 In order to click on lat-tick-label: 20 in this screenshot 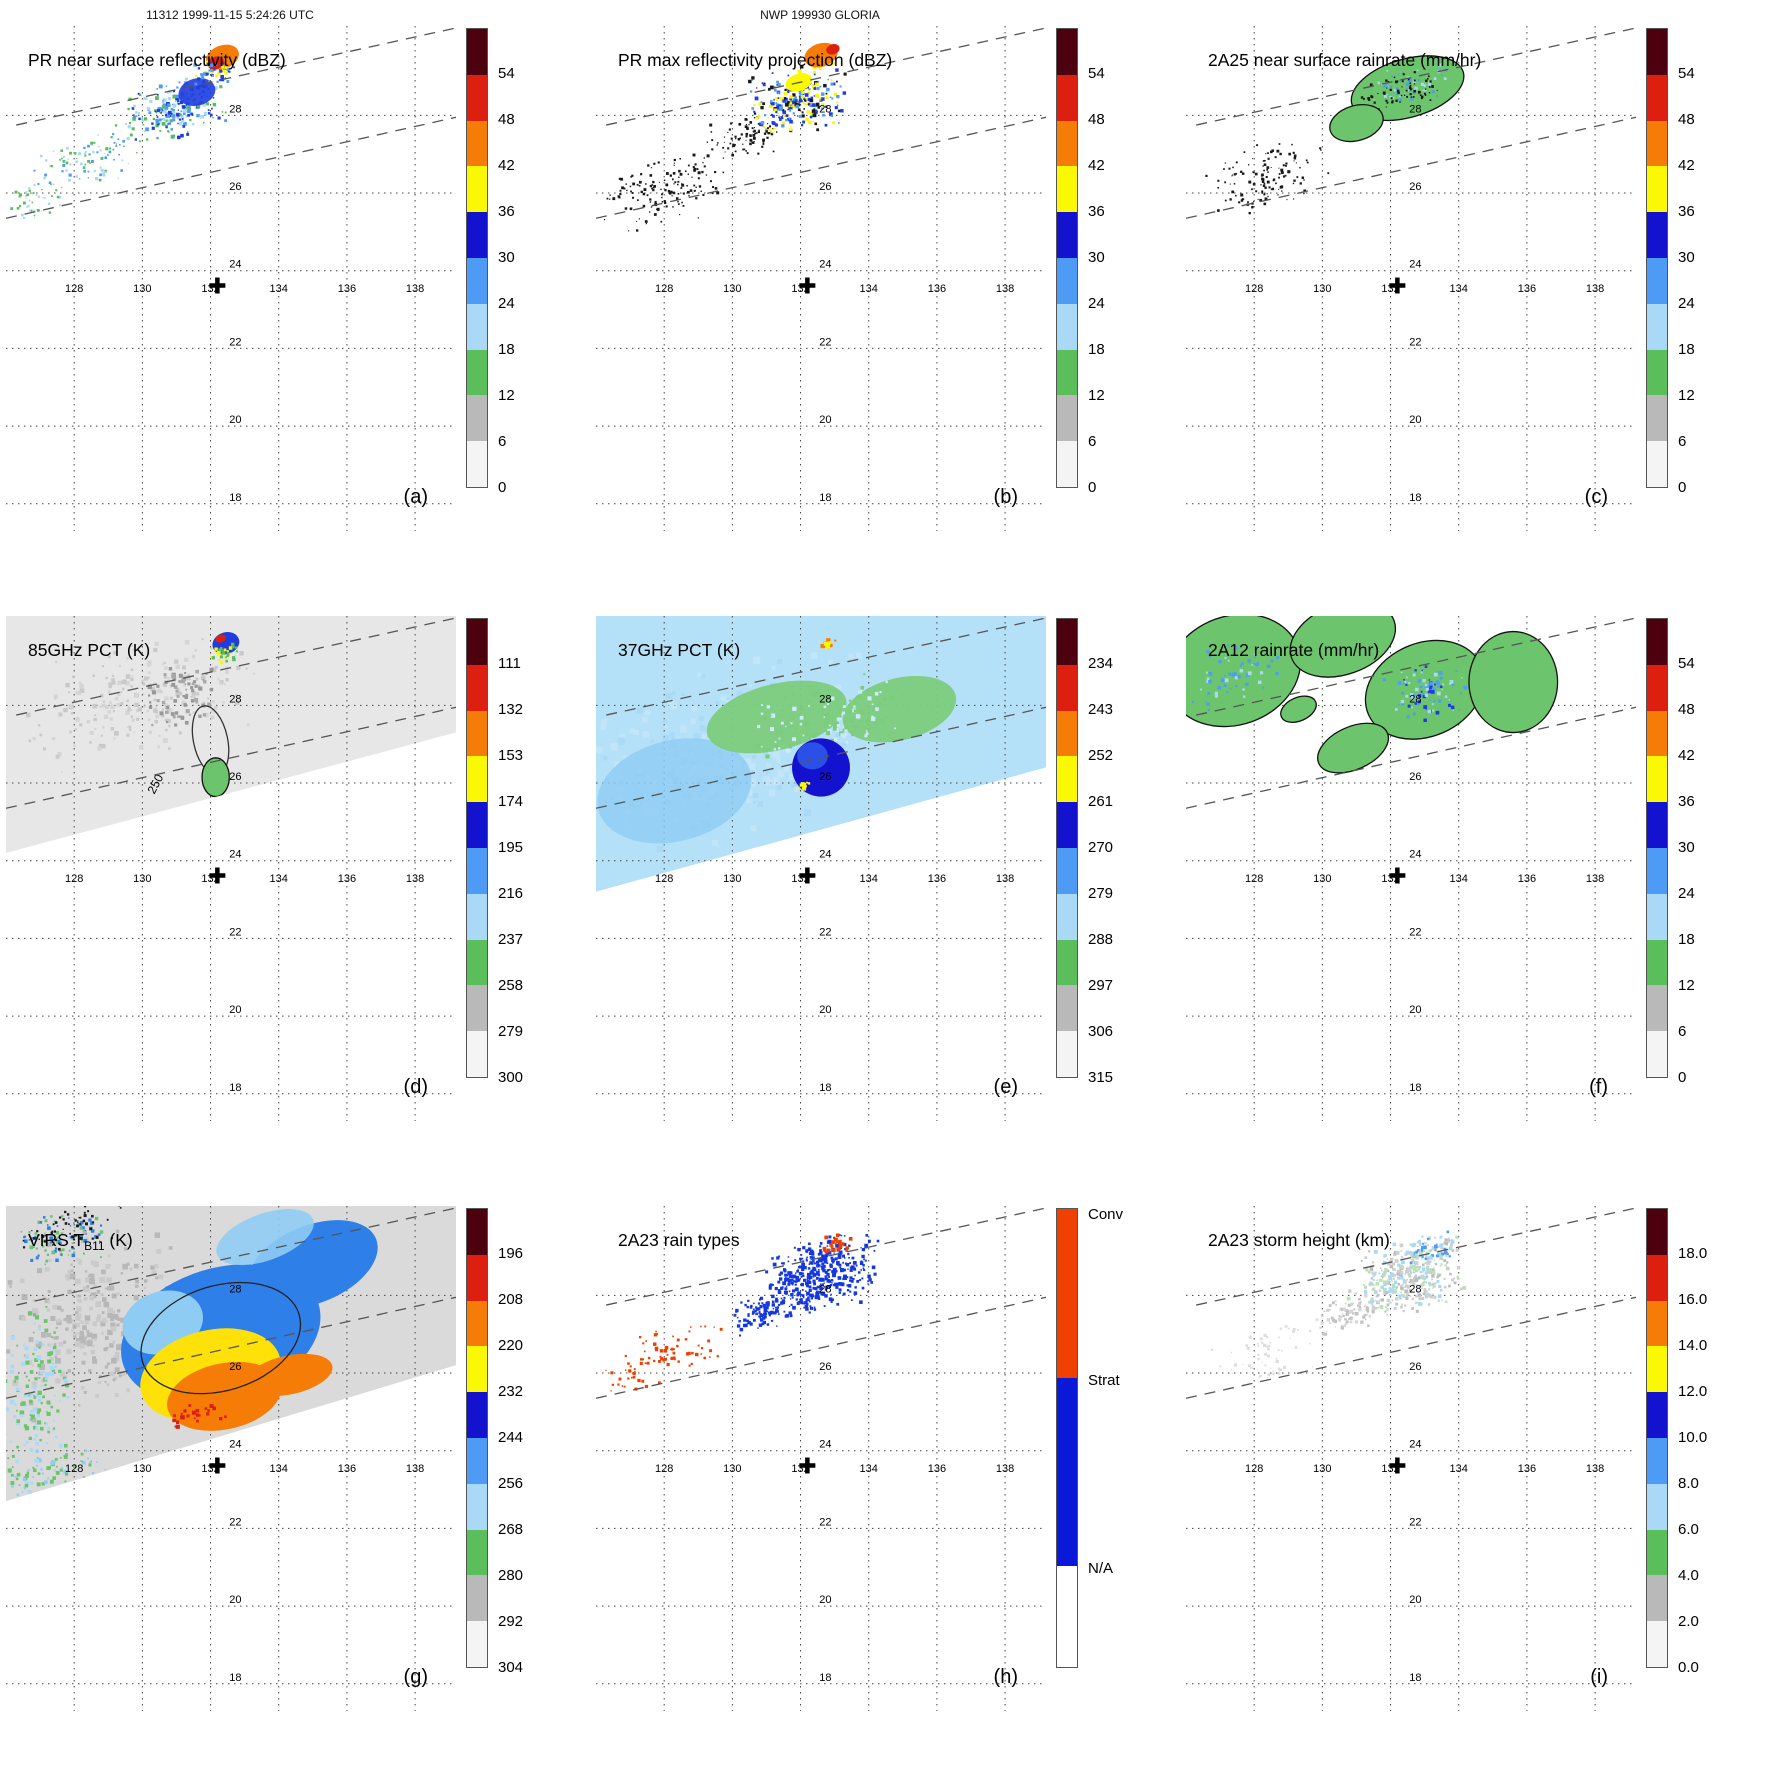, I will do `click(1415, 1010)`.